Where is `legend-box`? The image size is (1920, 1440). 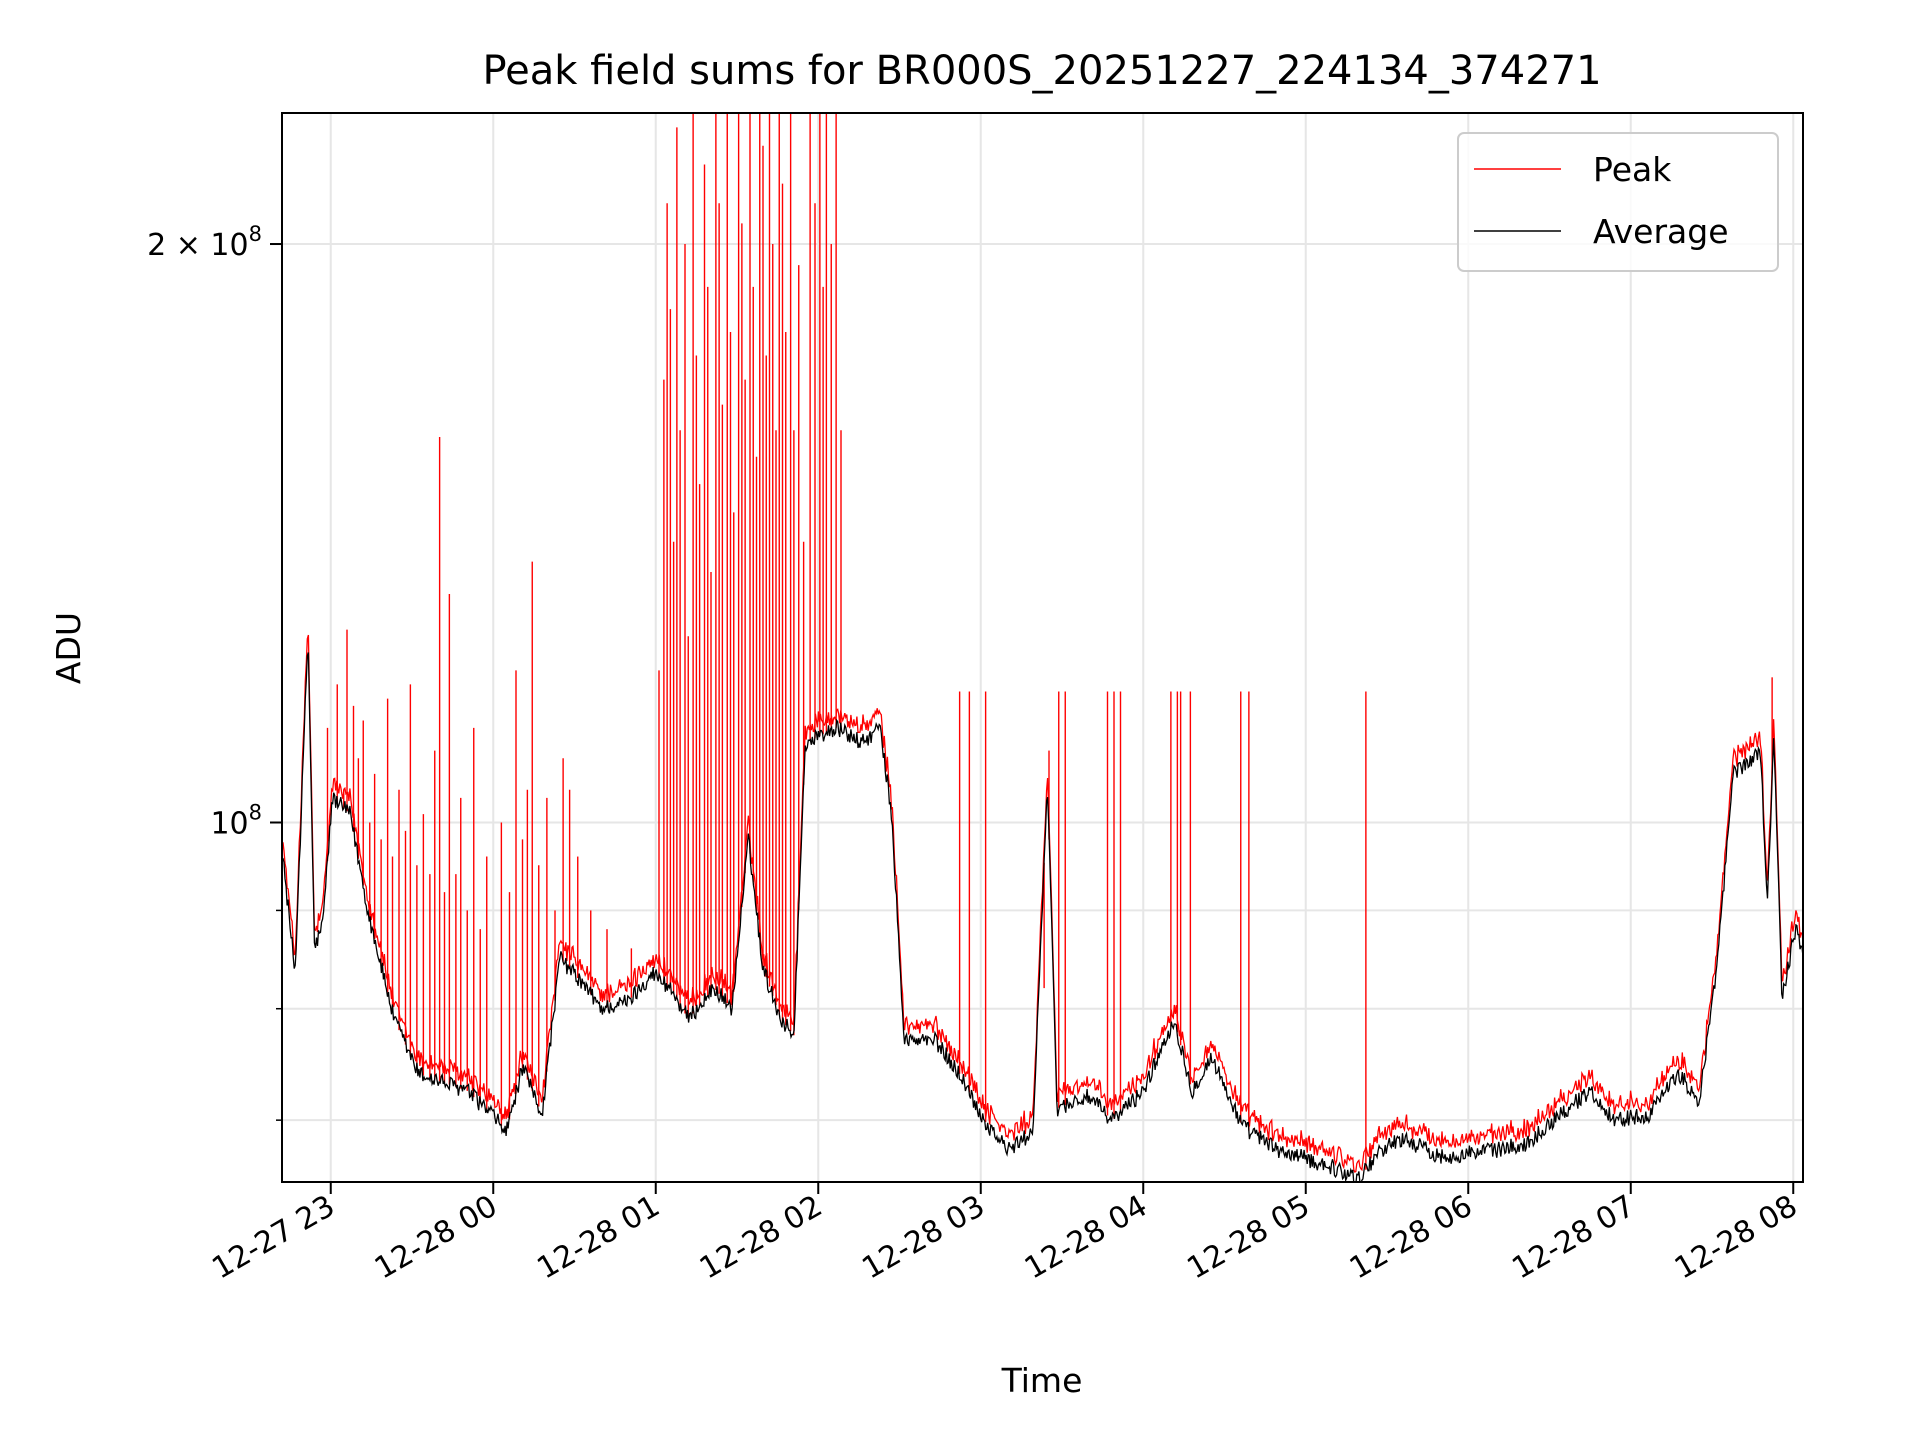
legend-box is located at coordinates (1618, 202).